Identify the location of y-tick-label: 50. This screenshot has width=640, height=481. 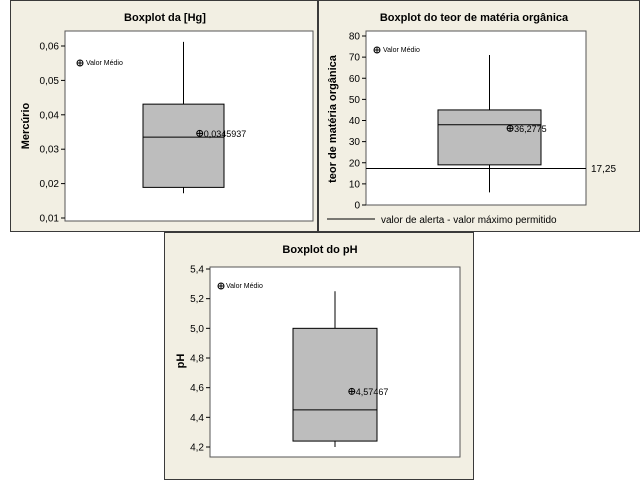
(355, 100).